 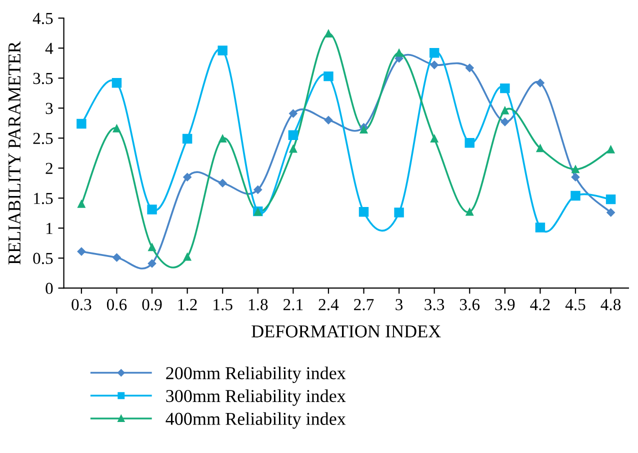 I want to click on x-axis-title: DEFORMATION INDEX, so click(x=346, y=331).